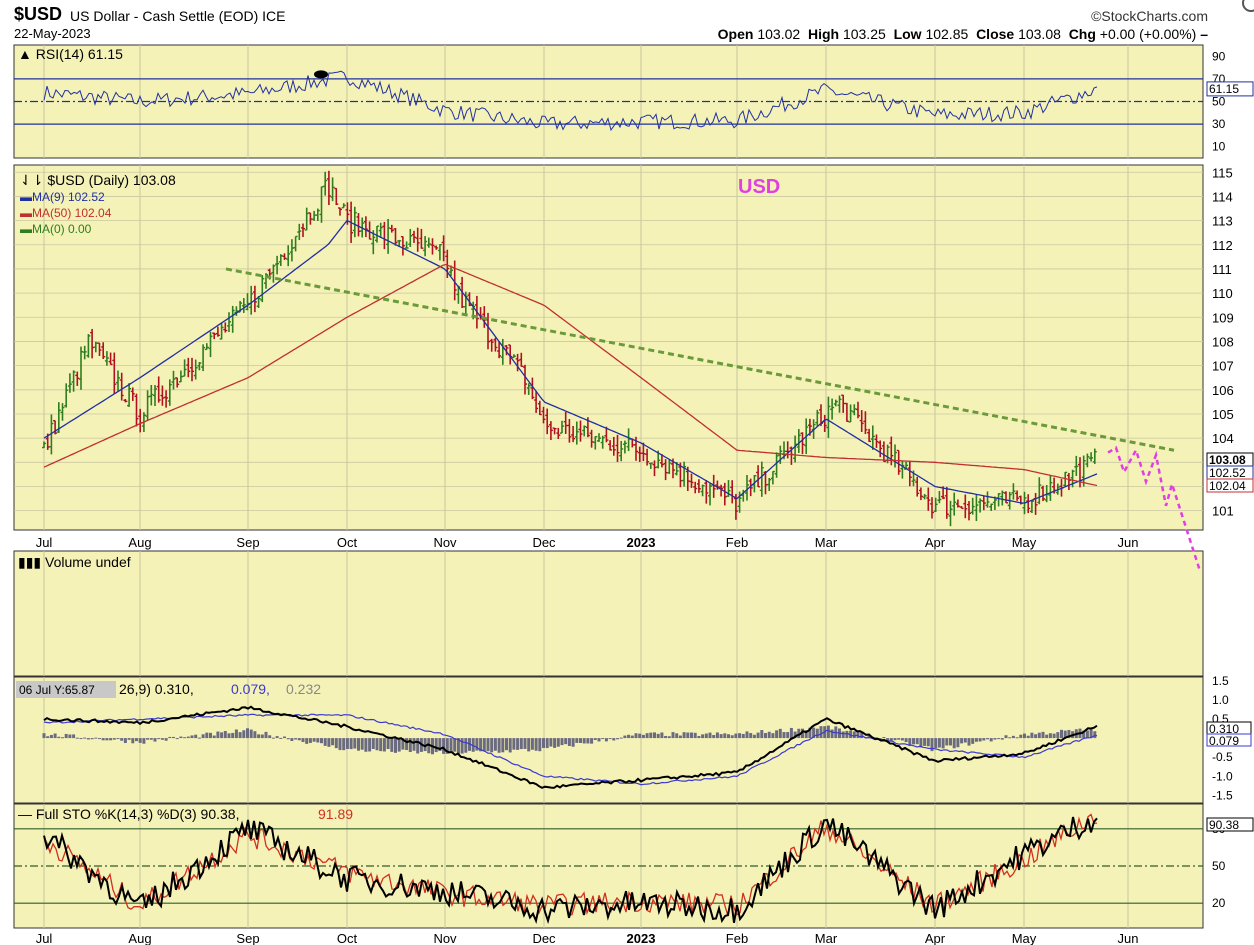 This screenshot has height=945, width=1254. Describe the element at coordinates (759, 187) in the screenshot. I see `chart-title: USD` at that location.